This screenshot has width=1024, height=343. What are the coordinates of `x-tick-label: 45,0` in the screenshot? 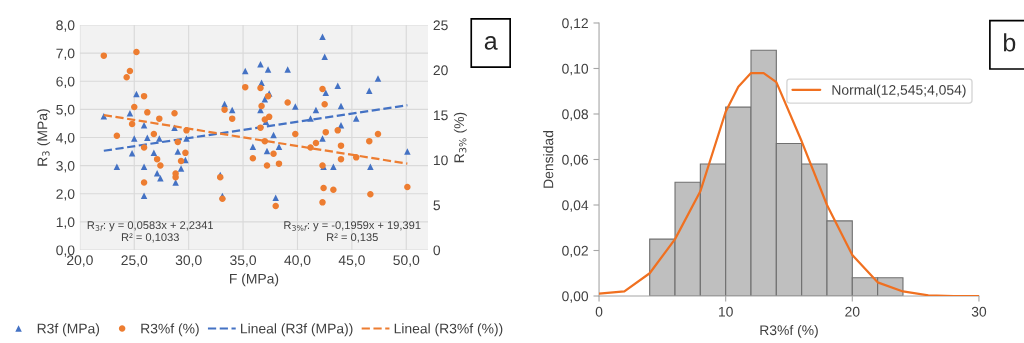 It's located at (351, 261).